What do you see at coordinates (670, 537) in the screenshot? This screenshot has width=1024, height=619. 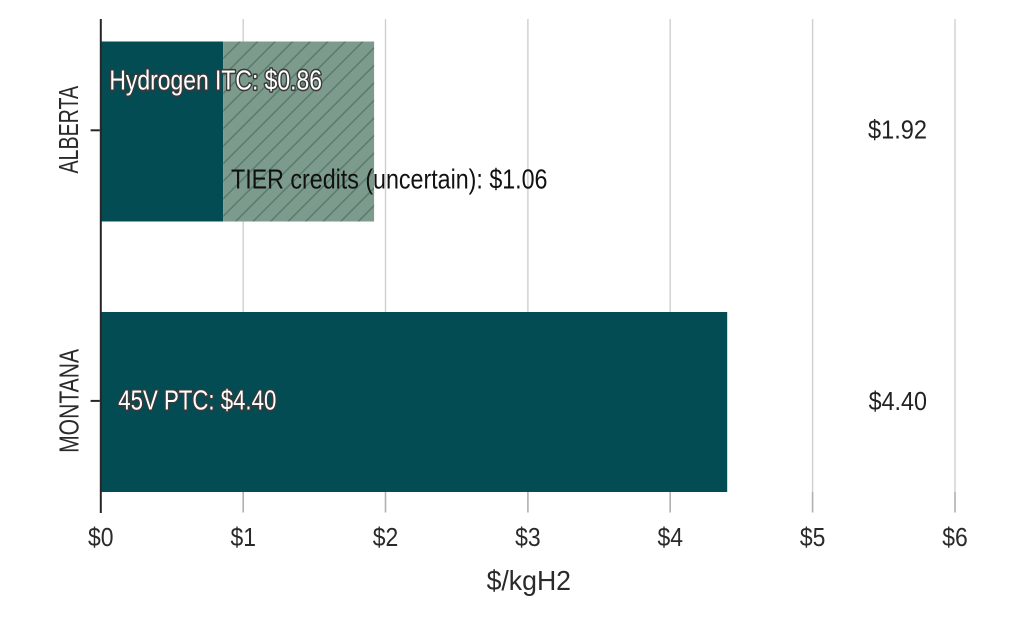 I see `svg-text: $4` at bounding box center [670, 537].